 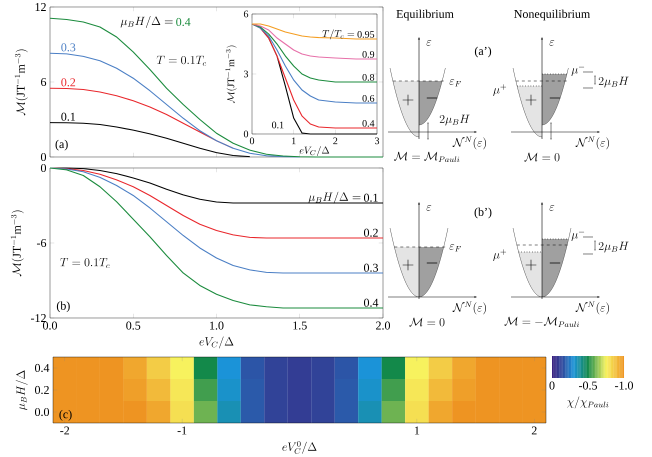 What do you see at coordinates (217, 326) in the screenshot?
I see `x-tick-label: 1.0` at bounding box center [217, 326].